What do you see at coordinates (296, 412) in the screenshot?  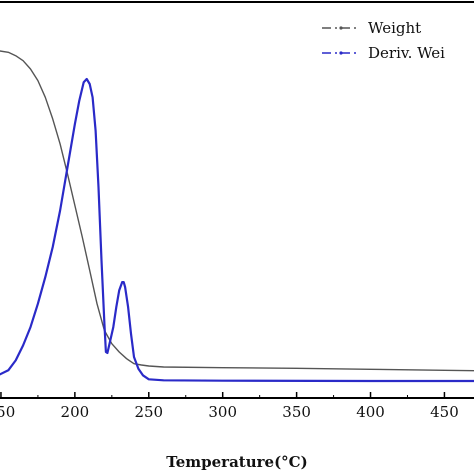 I see `x-tick-label-350: 350` at bounding box center [296, 412].